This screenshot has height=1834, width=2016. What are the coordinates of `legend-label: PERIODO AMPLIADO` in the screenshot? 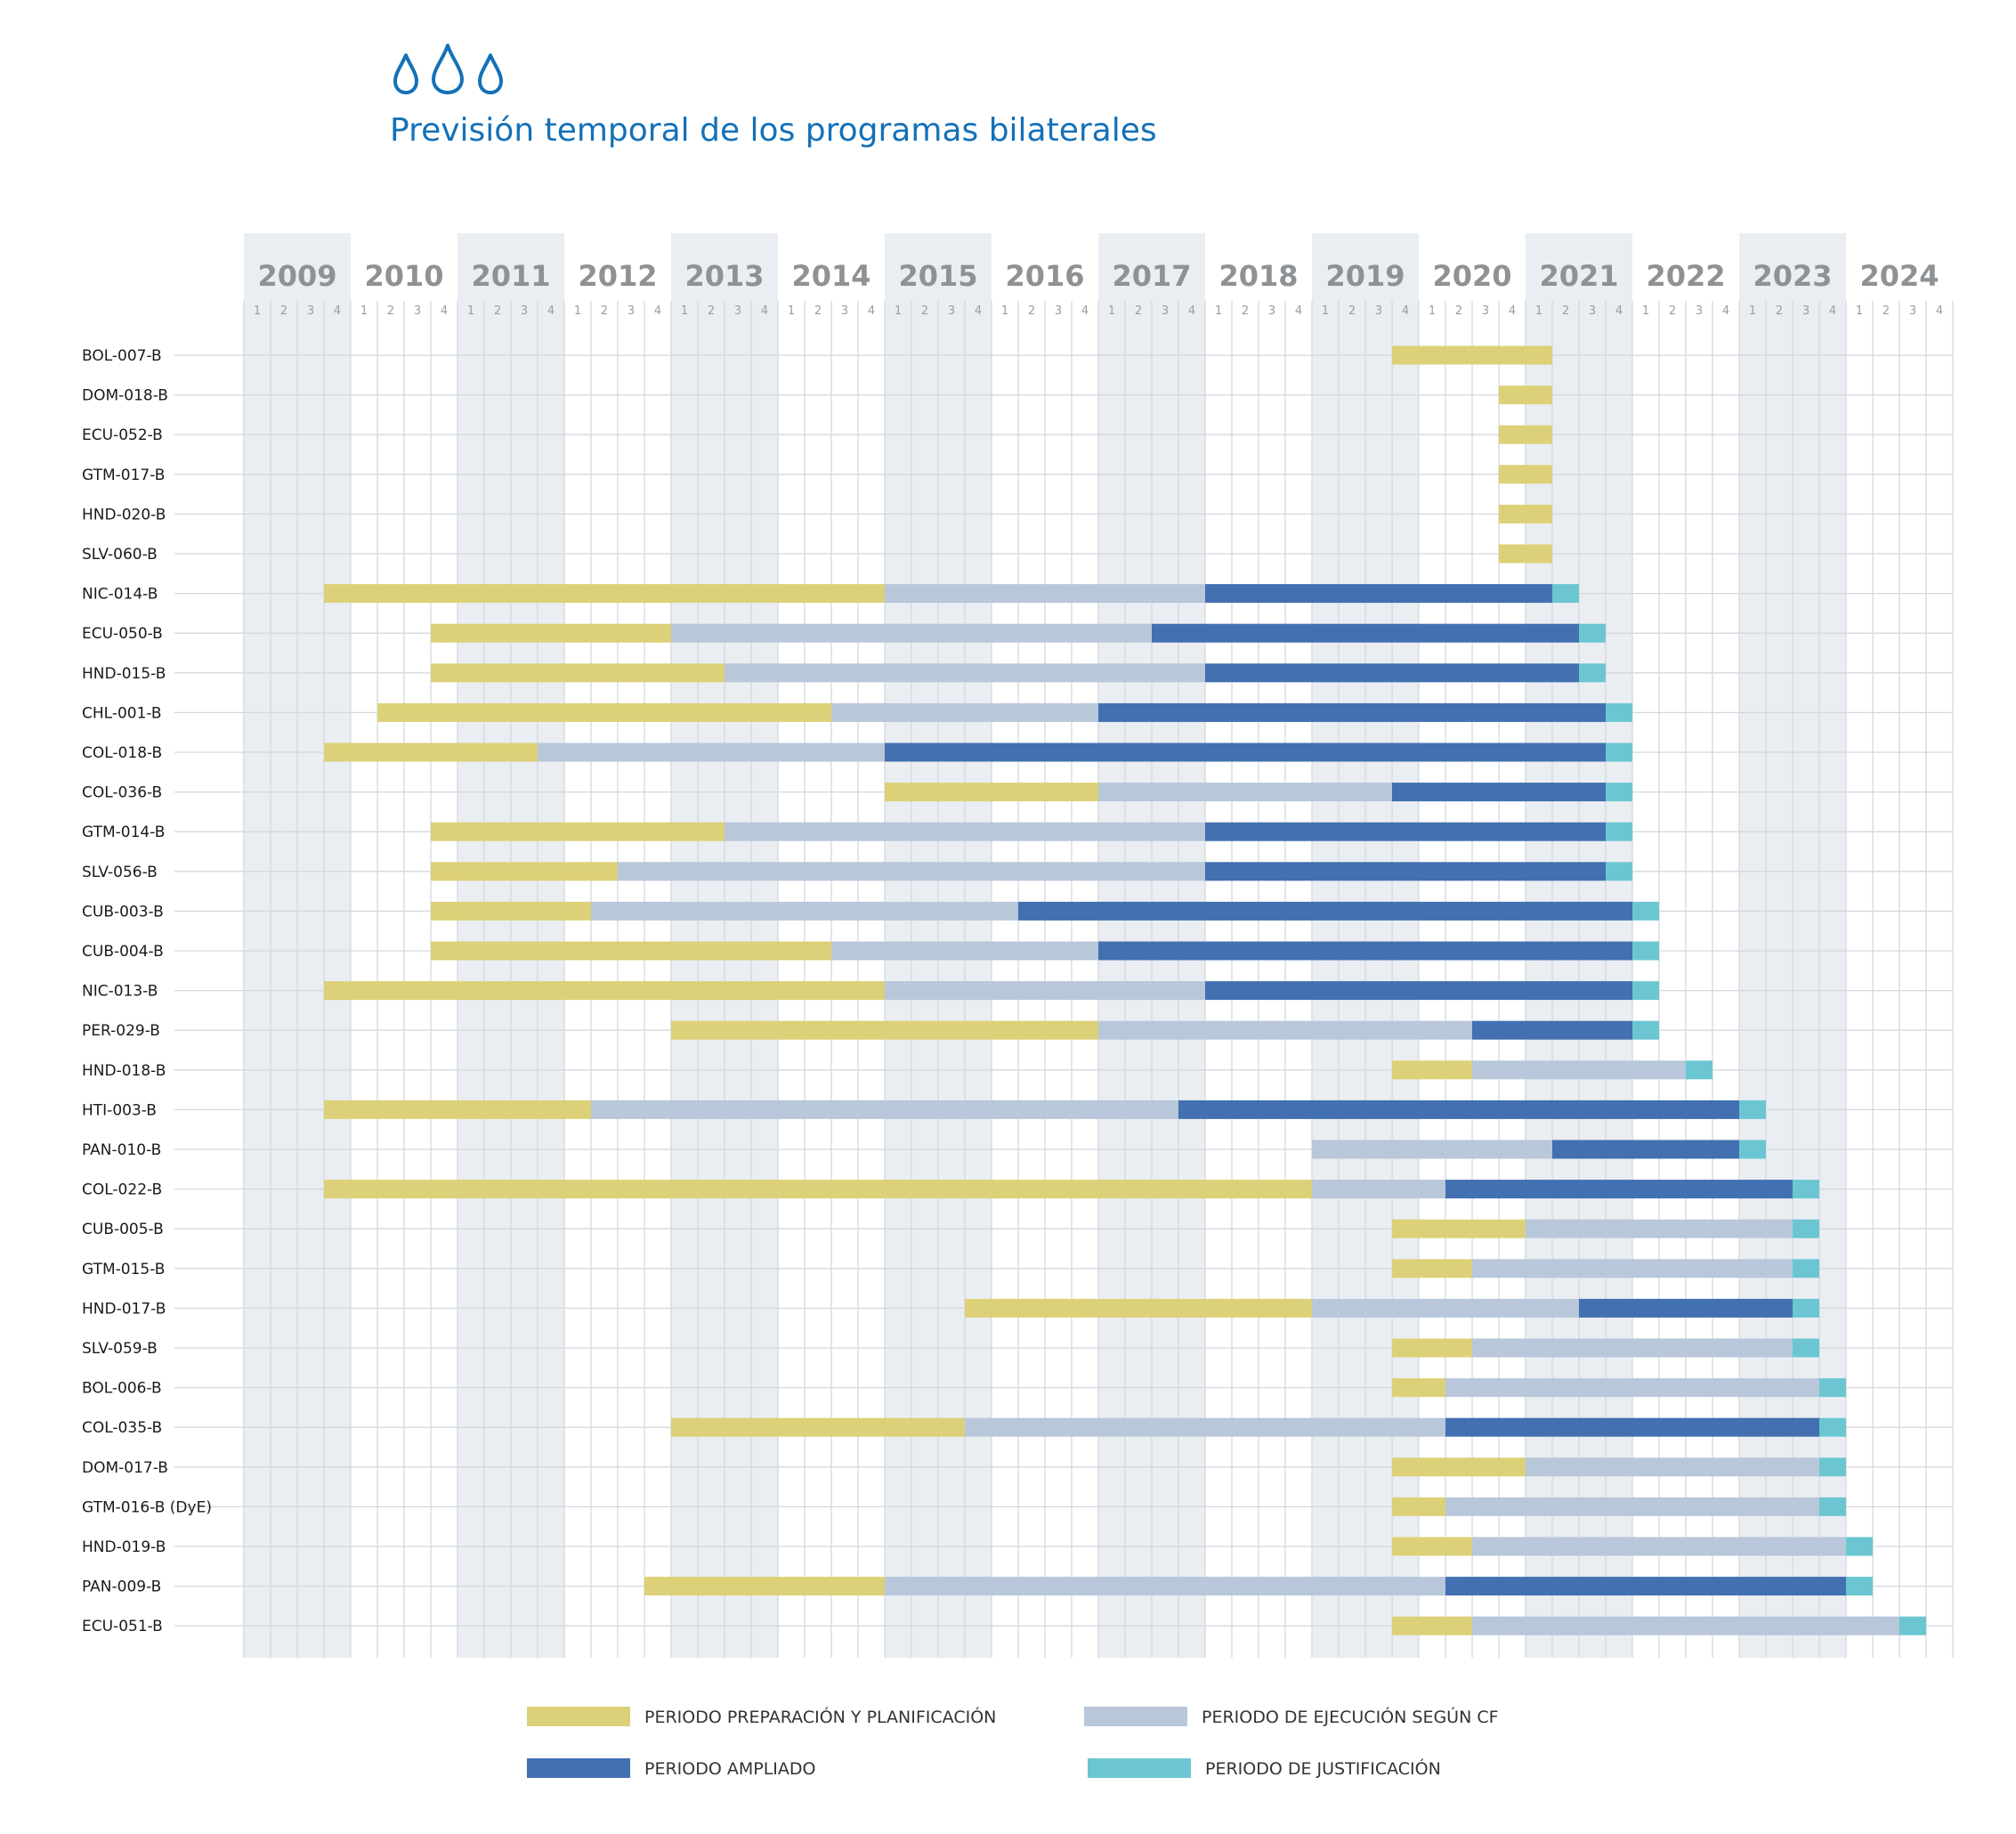 It's located at (729, 1769).